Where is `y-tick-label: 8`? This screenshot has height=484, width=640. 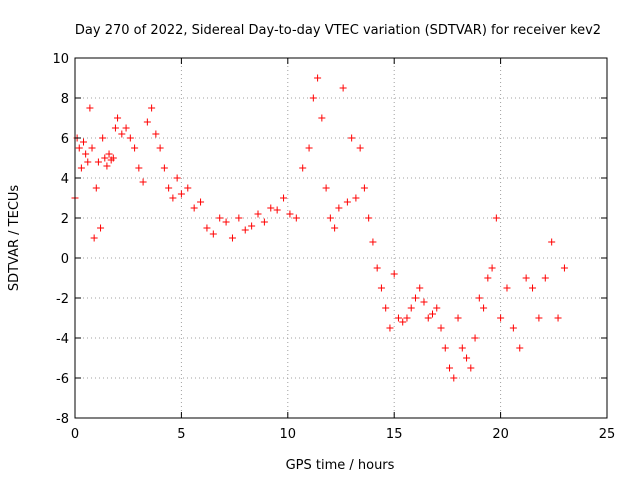 y-tick-label: 8 is located at coordinates (65, 99).